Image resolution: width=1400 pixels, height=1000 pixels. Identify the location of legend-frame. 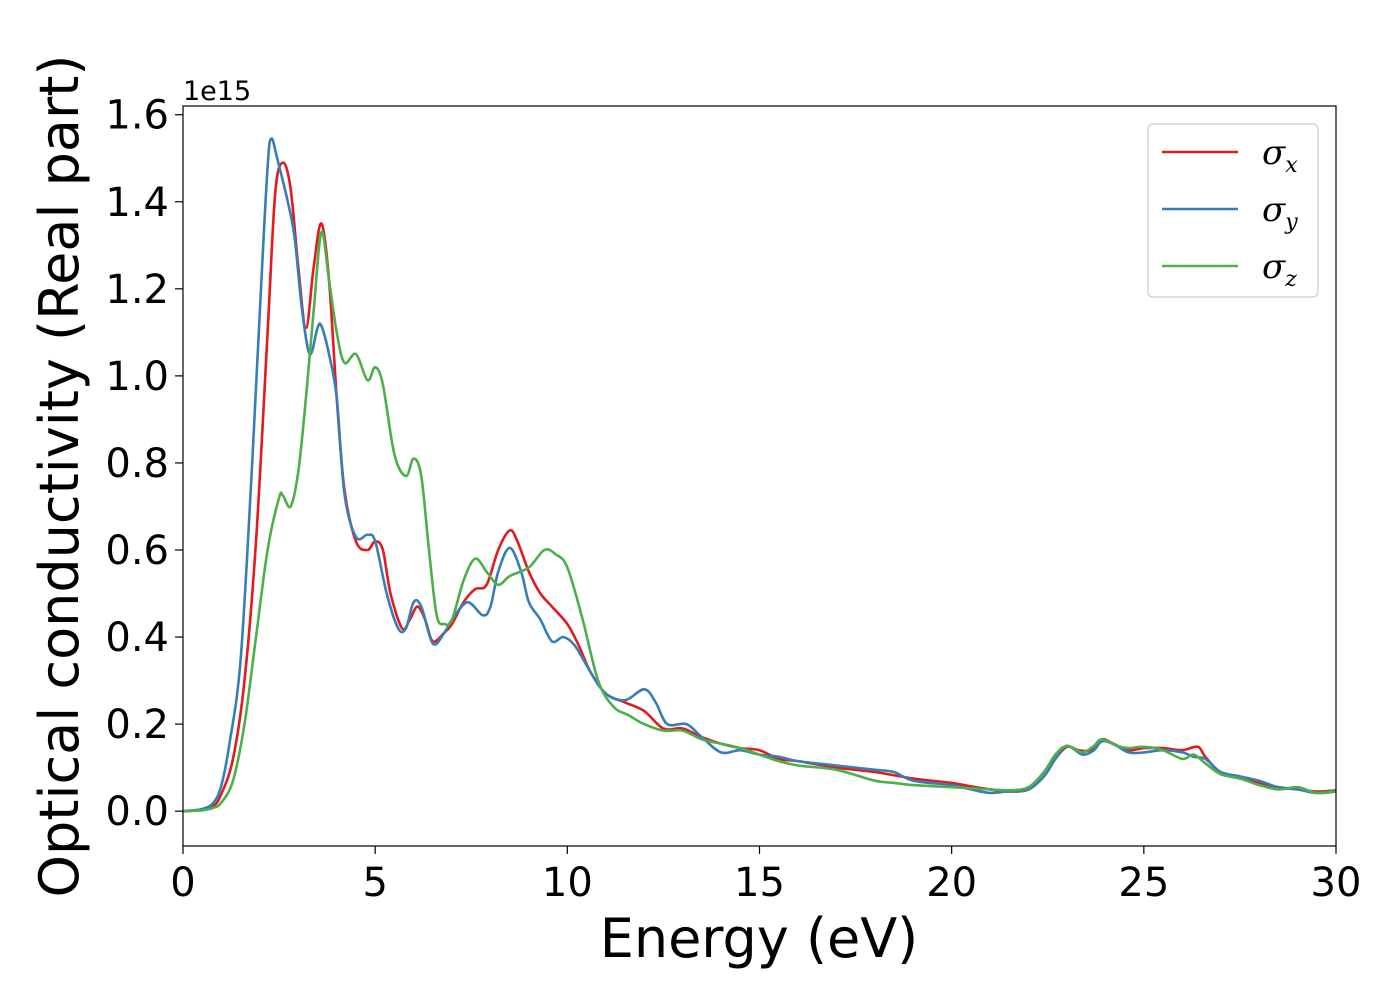
(1233, 210).